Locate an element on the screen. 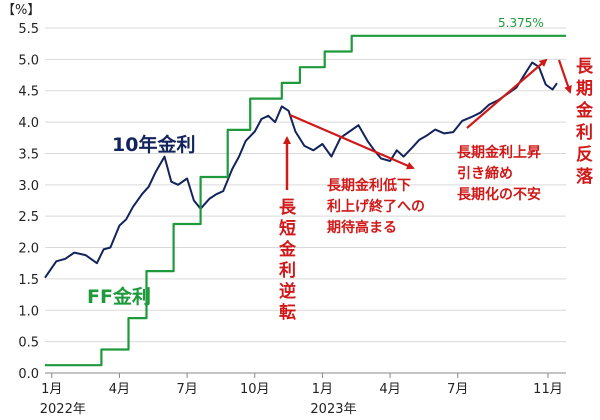  reversal-char: 落 is located at coordinates (585, 177).